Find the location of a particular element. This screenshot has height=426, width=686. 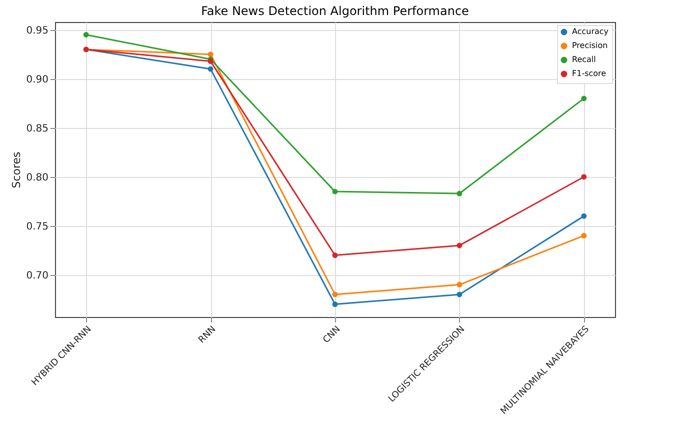

legend-label: Precision is located at coordinates (590, 45).